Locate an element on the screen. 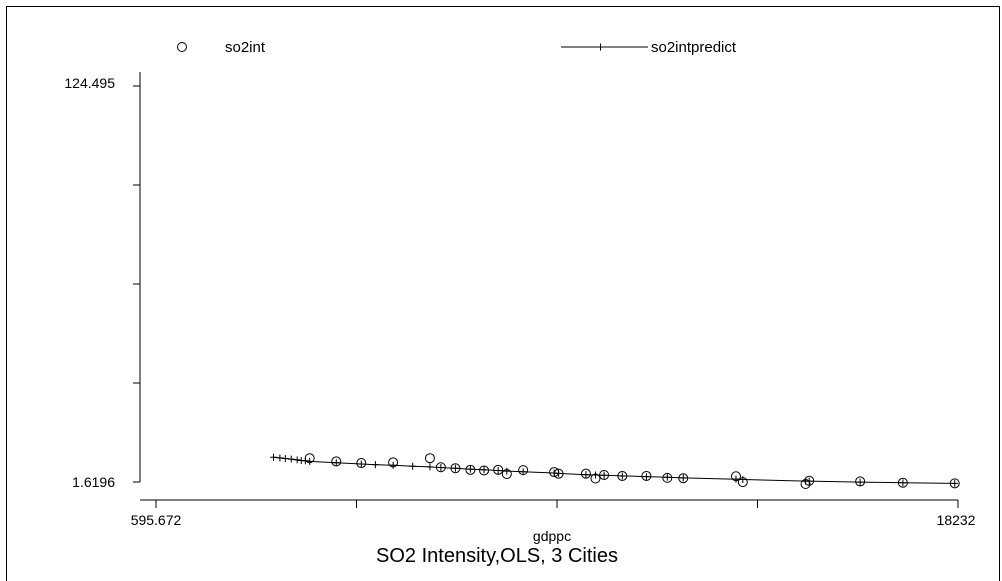  x-axis-title: gdppc is located at coordinates (552, 536).